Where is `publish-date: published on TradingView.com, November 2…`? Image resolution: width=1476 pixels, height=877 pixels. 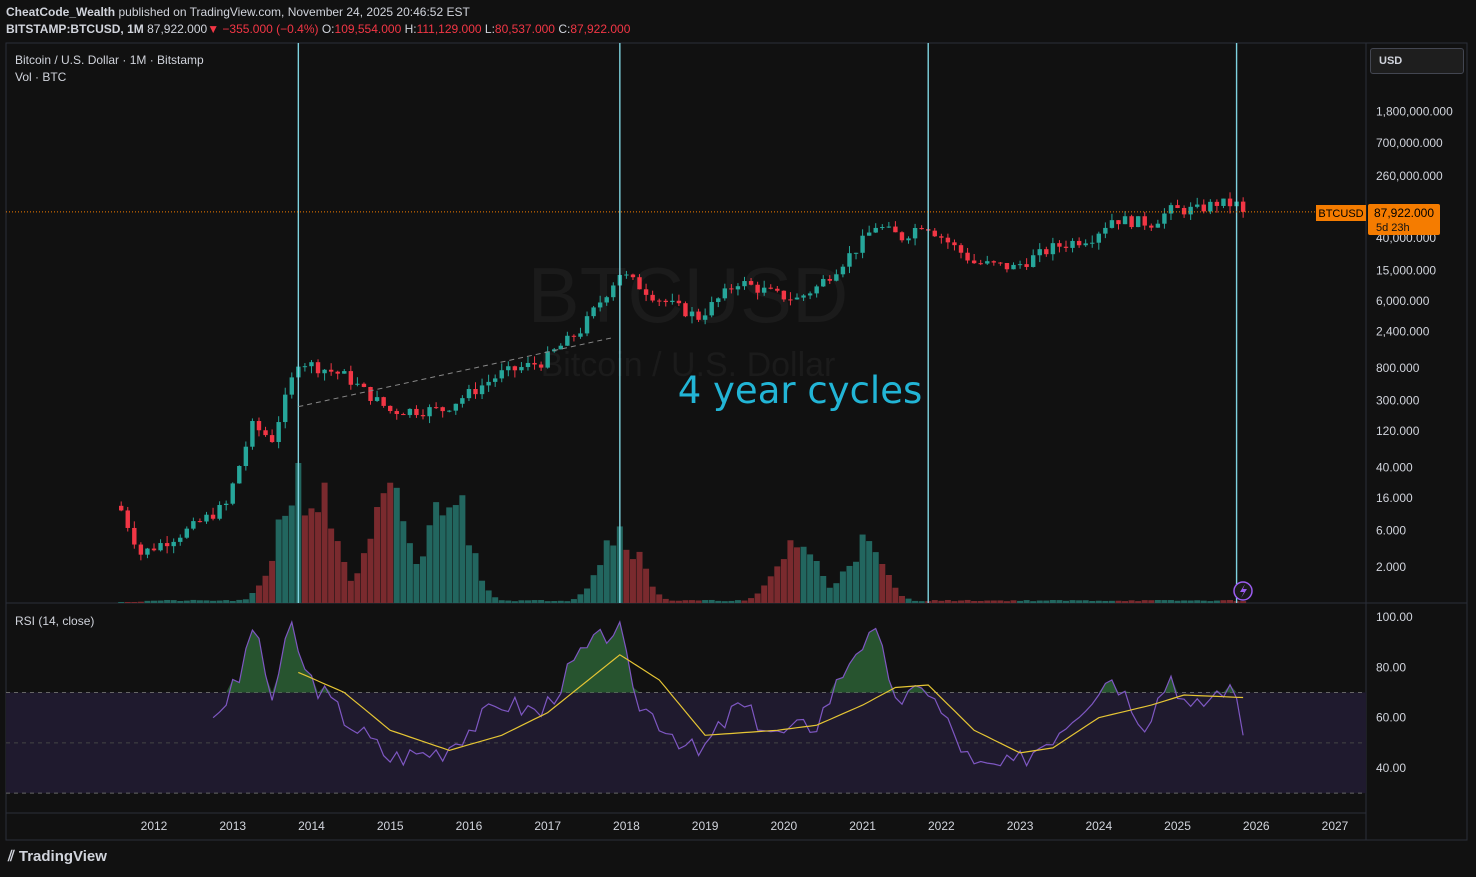 publish-date: published on TradingView.com, November 2… is located at coordinates (292, 12).